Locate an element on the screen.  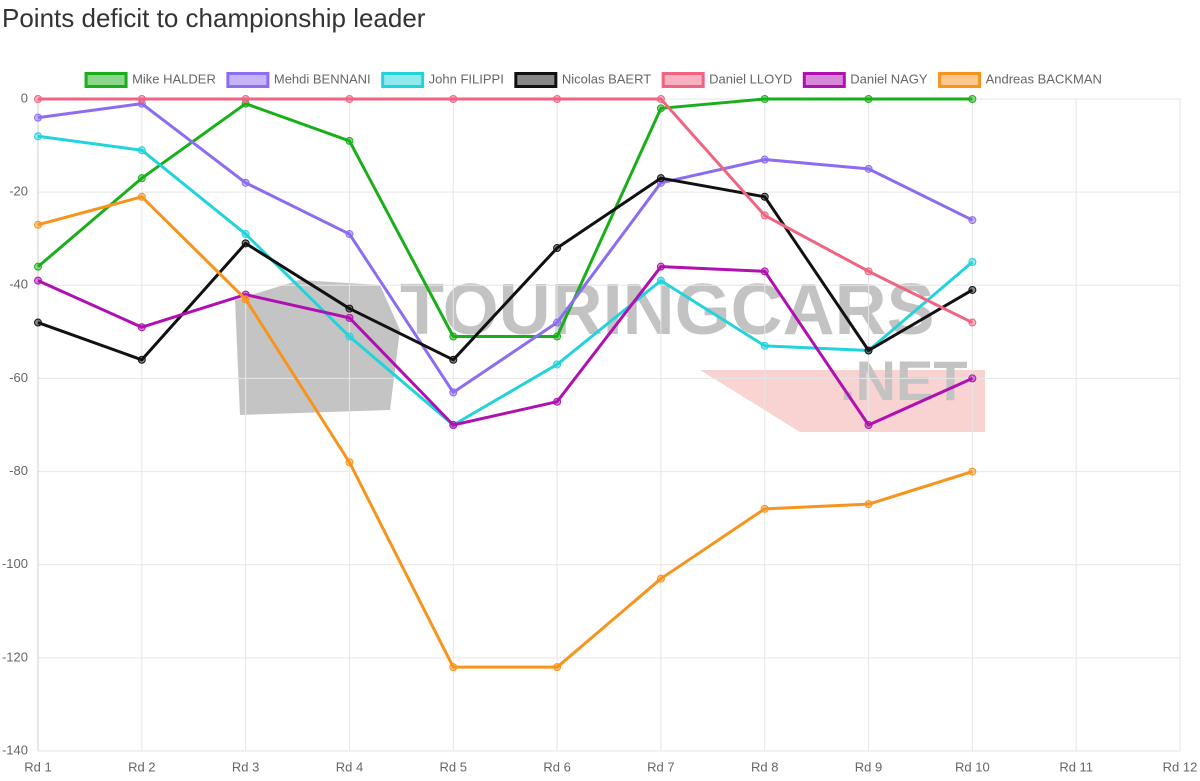
y-tick-label: 0 is located at coordinates (24, 97).